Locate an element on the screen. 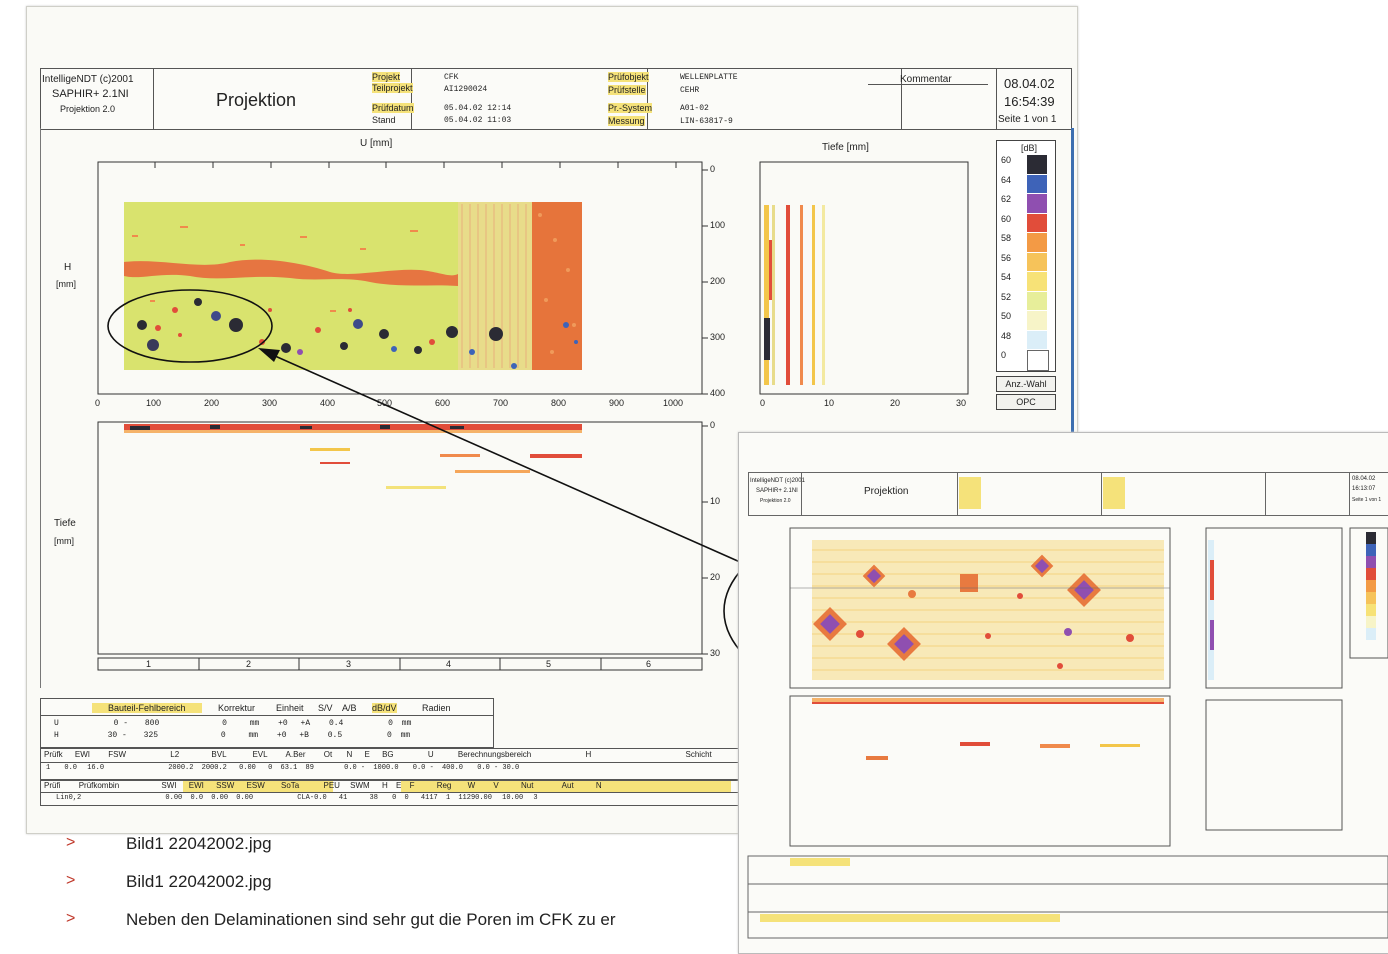  depth-tick-0: 0 is located at coordinates (713, 425).